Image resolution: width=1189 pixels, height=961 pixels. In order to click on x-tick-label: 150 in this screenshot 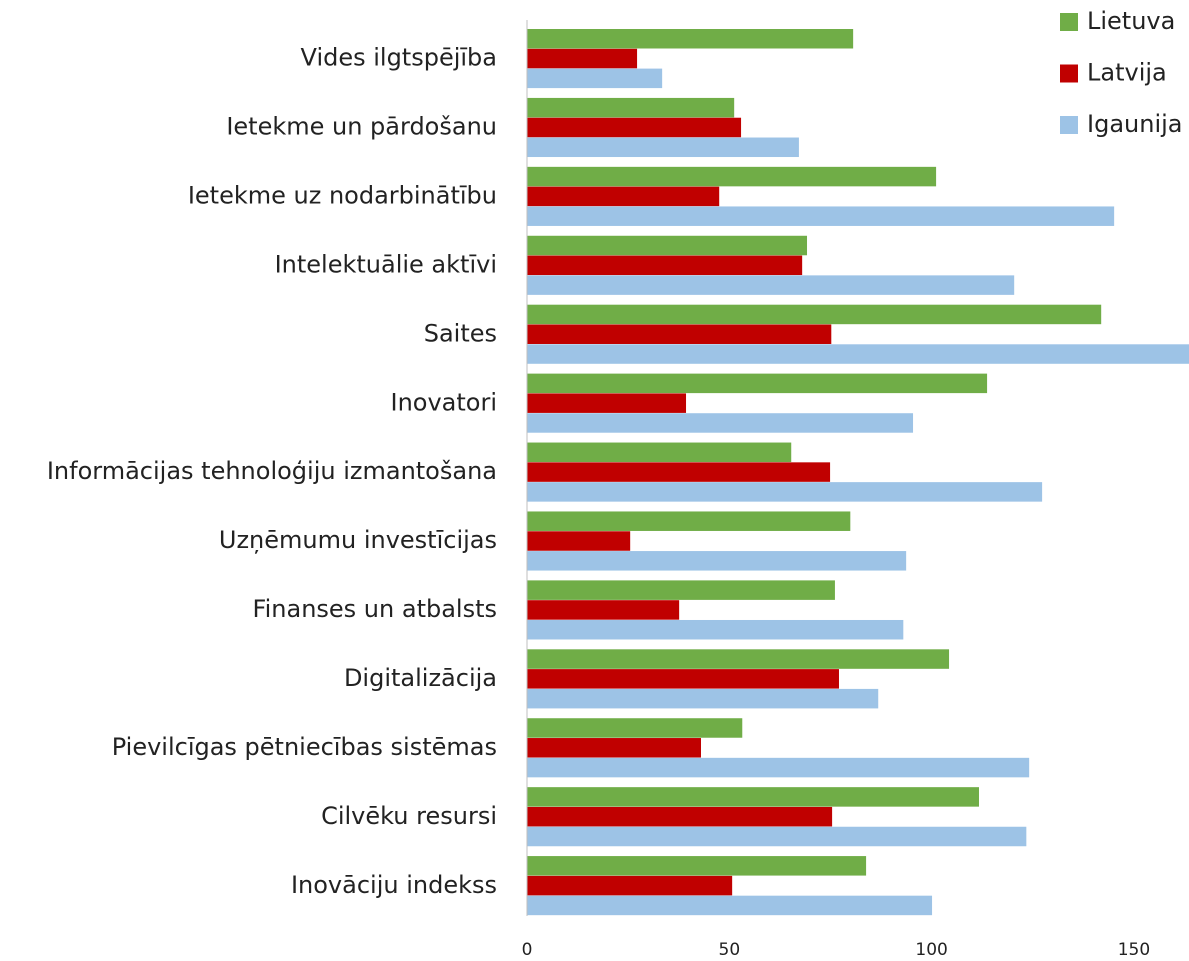, I will do `click(1134, 950)`.